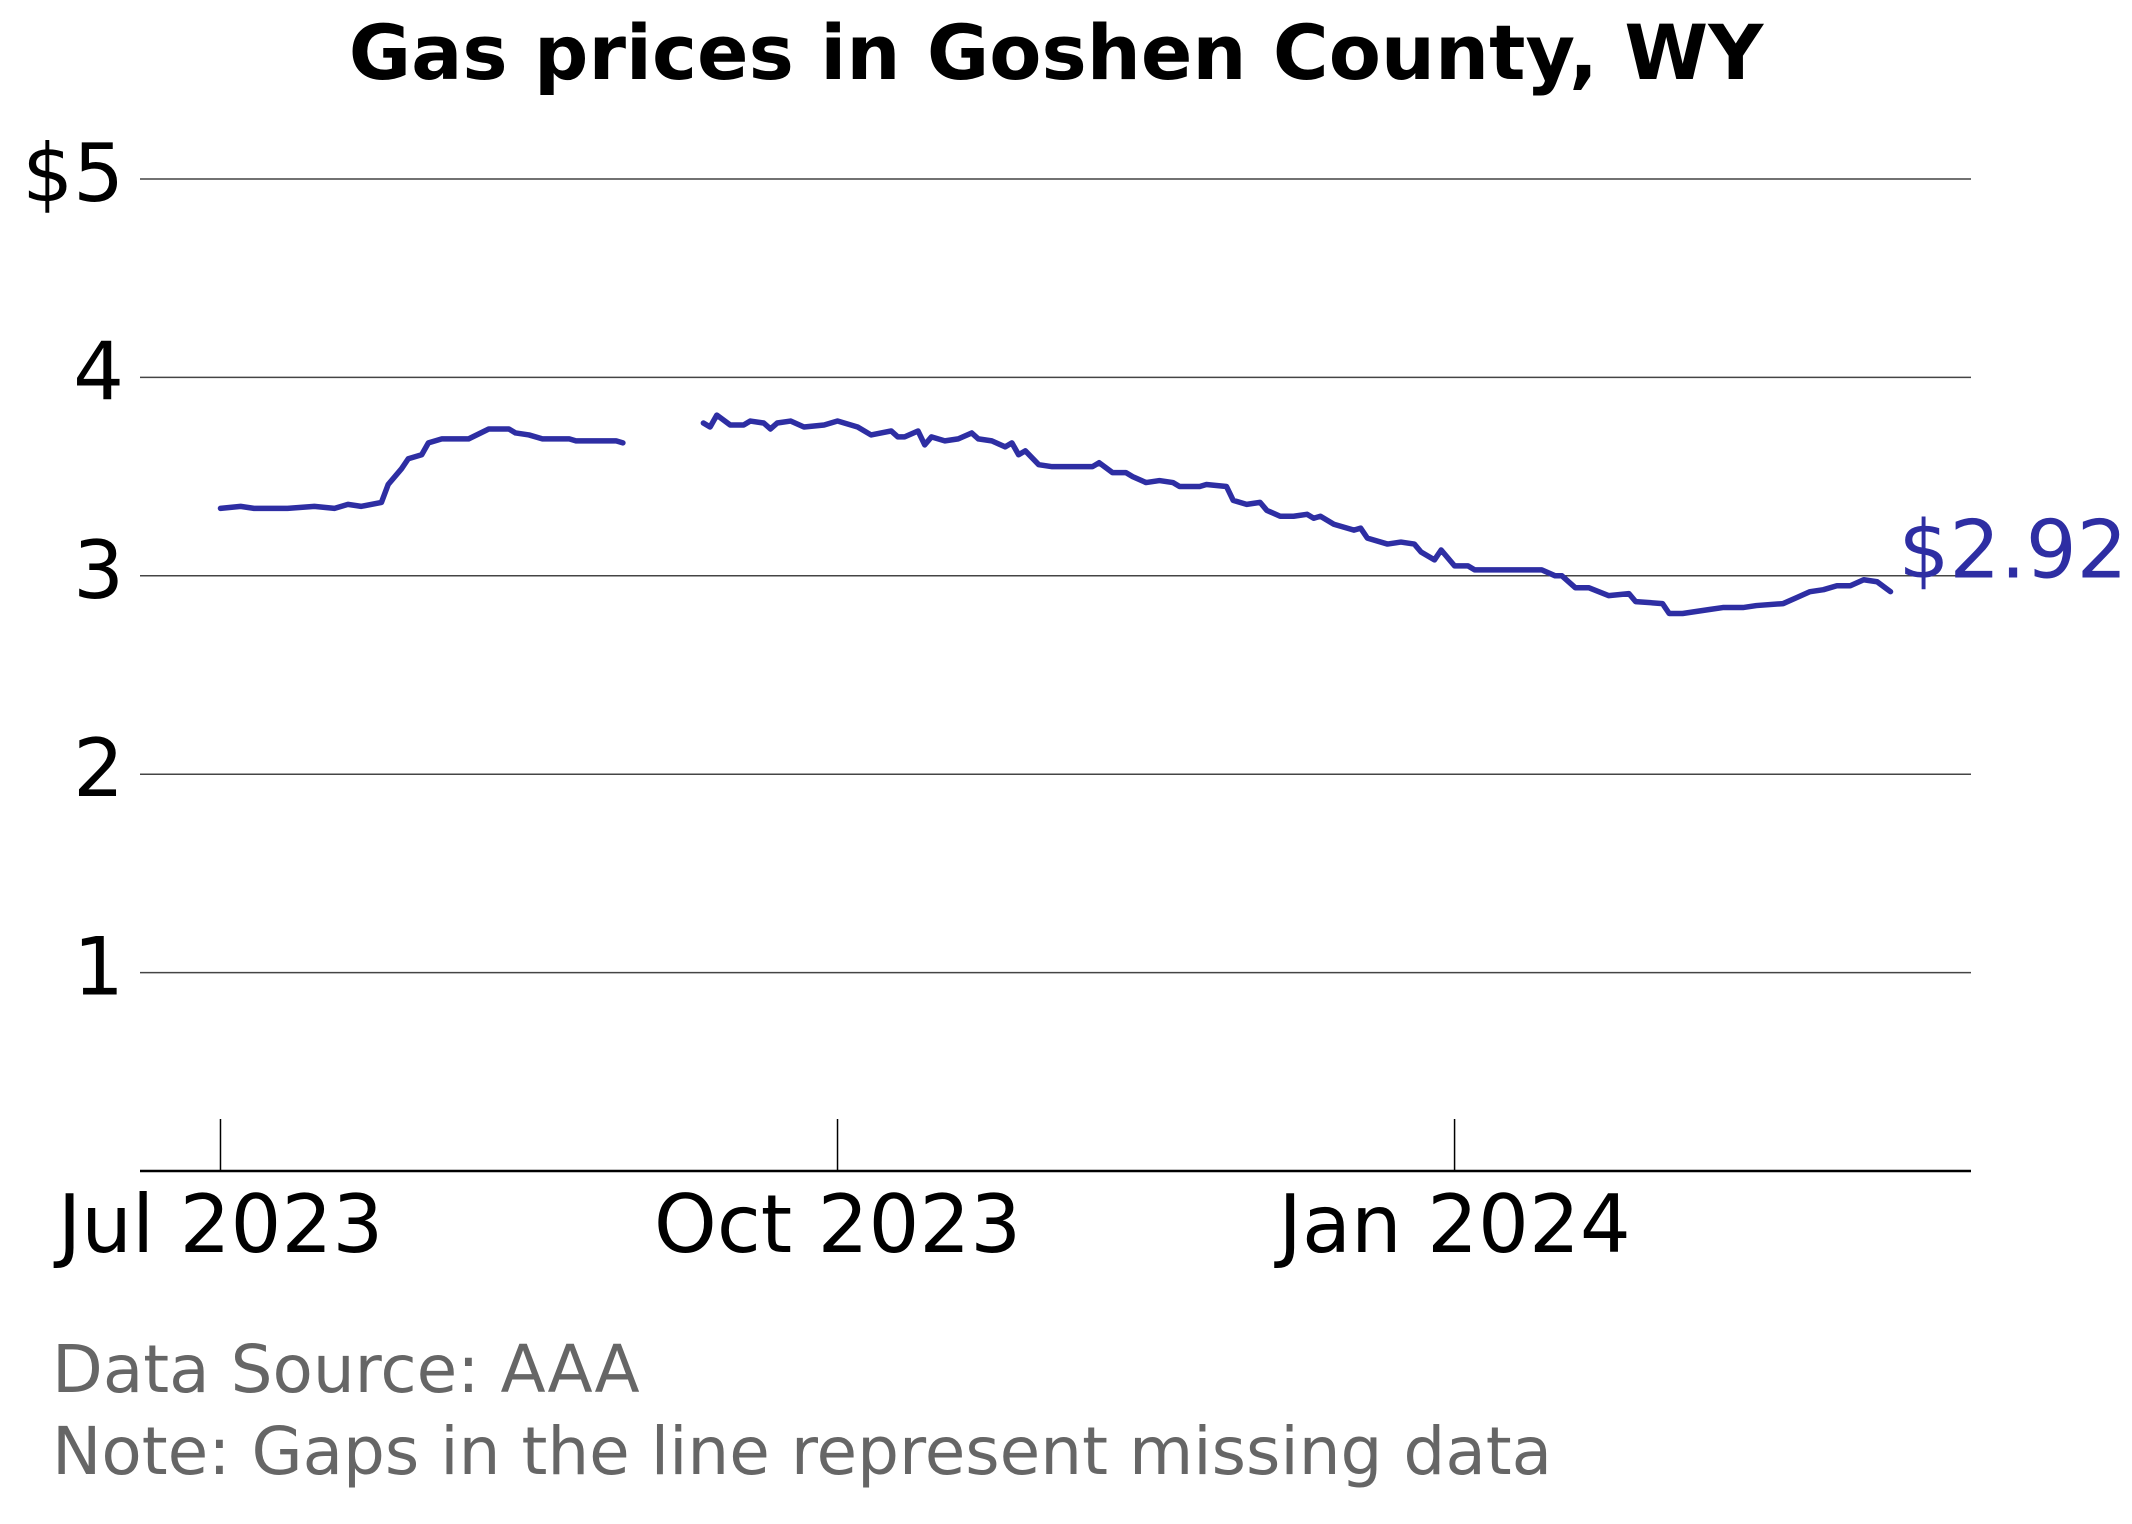 The image size is (2132, 1524). Describe the element at coordinates (1057, 52) in the screenshot. I see `chart-title: Gas prices in Goshen County, WY` at that location.